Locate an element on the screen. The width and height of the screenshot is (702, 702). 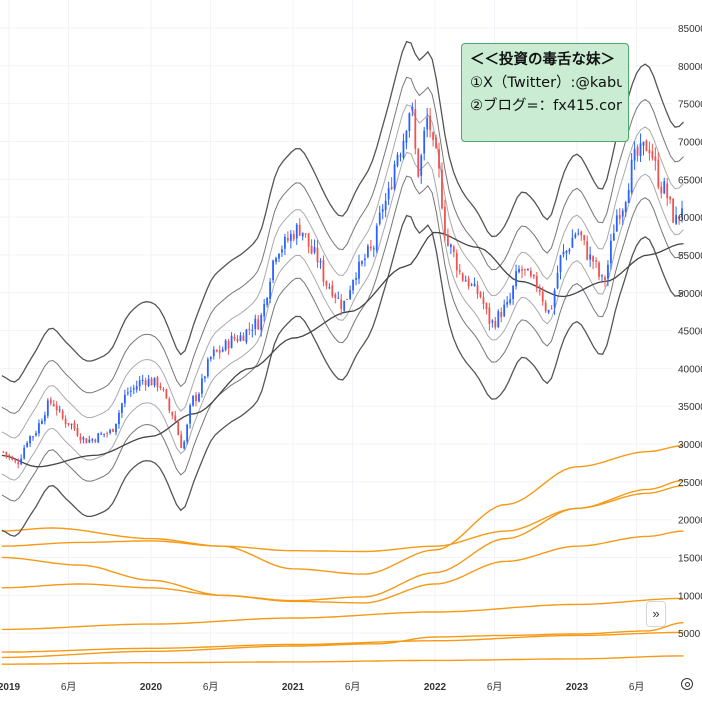
time-axis: 2019 6月 2020 6月 2021 6月 2022 6月 2023 6月 is located at coordinates (322, 687).